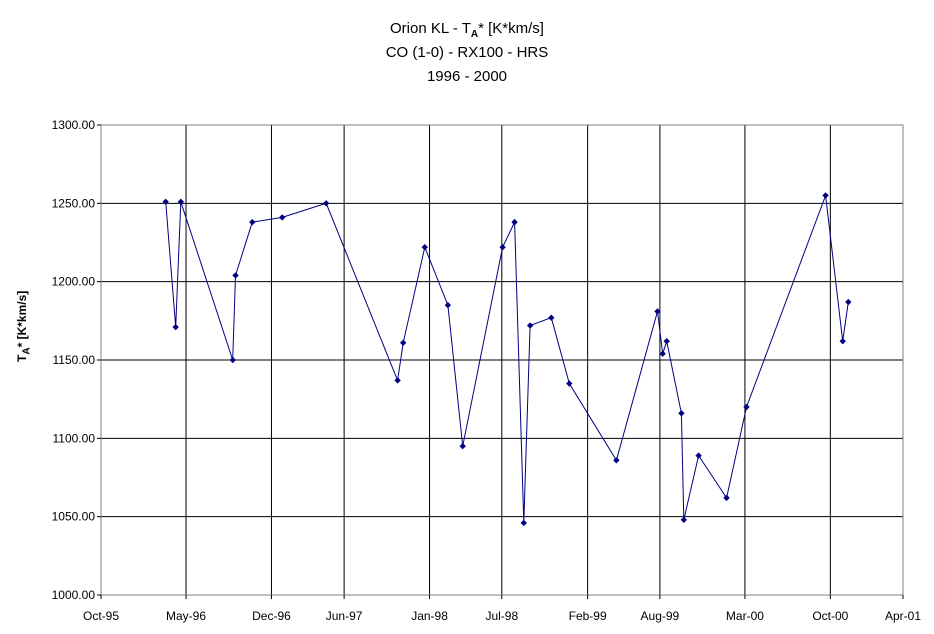  What do you see at coordinates (830, 616) in the screenshot?
I see `x-tick-label: Oct-00` at bounding box center [830, 616].